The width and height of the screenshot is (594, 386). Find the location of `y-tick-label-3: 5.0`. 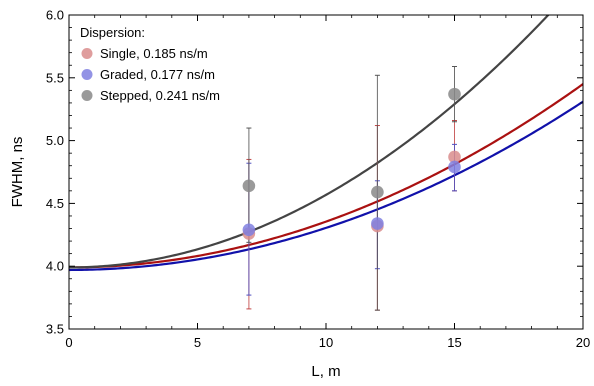

y-tick-label-3: 5.0 is located at coordinates (55, 140).